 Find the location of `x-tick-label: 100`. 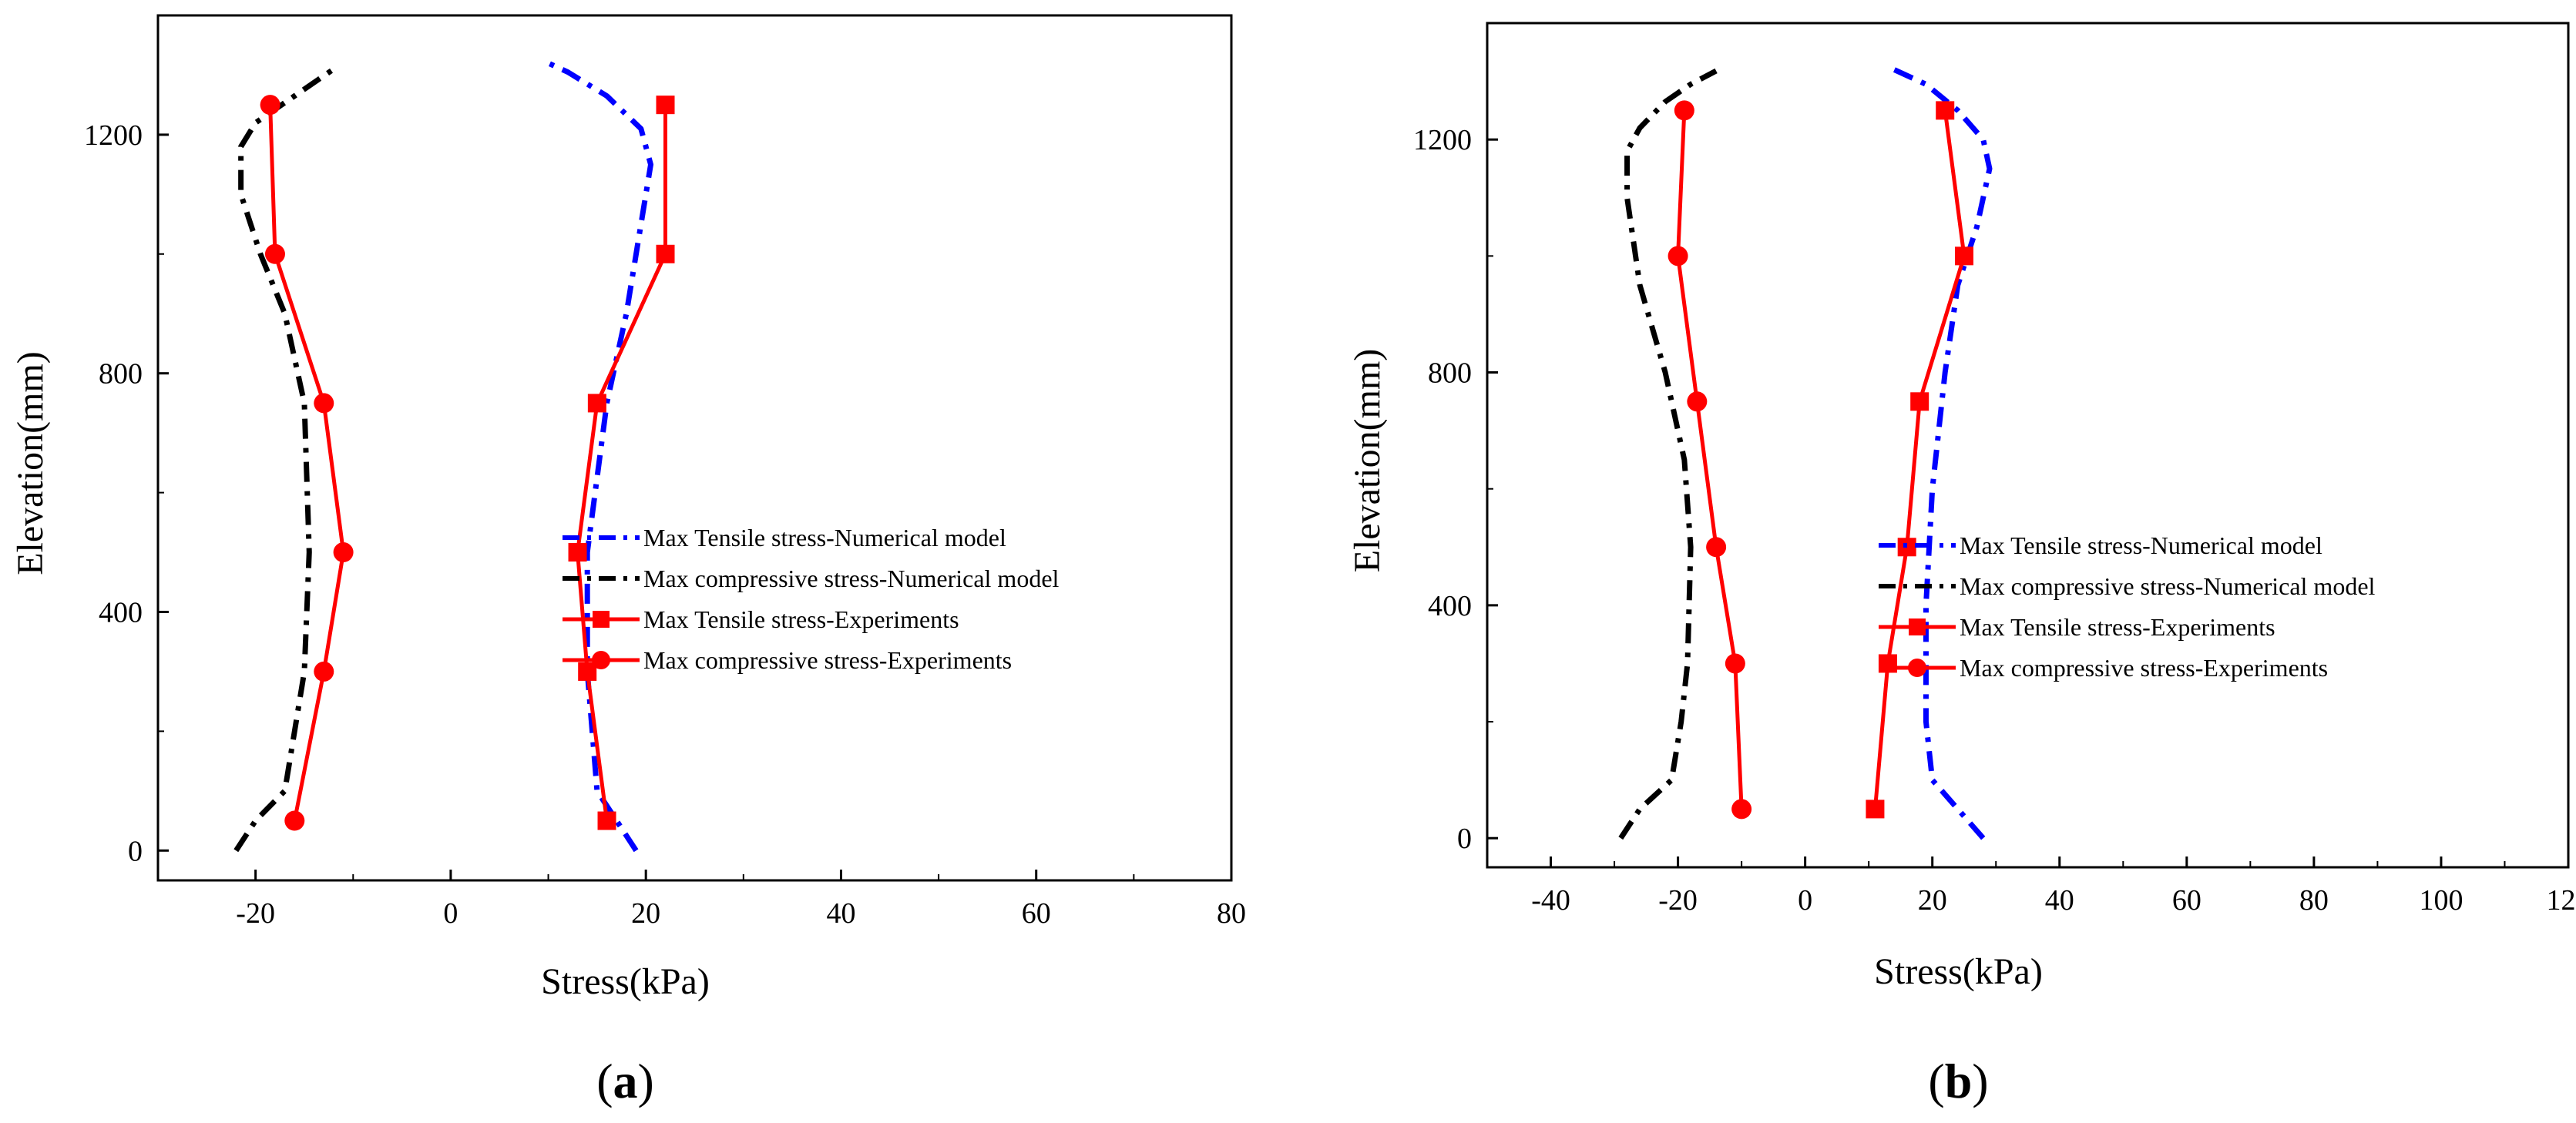

x-tick-label: 100 is located at coordinates (2441, 900).